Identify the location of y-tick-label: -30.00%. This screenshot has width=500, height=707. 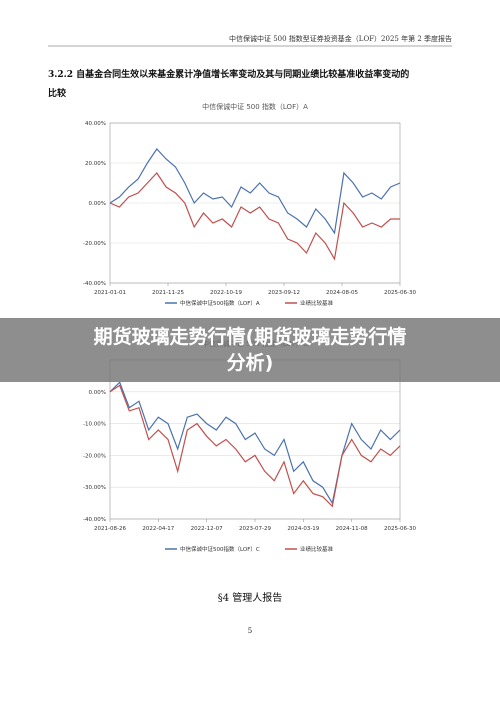
(94, 488).